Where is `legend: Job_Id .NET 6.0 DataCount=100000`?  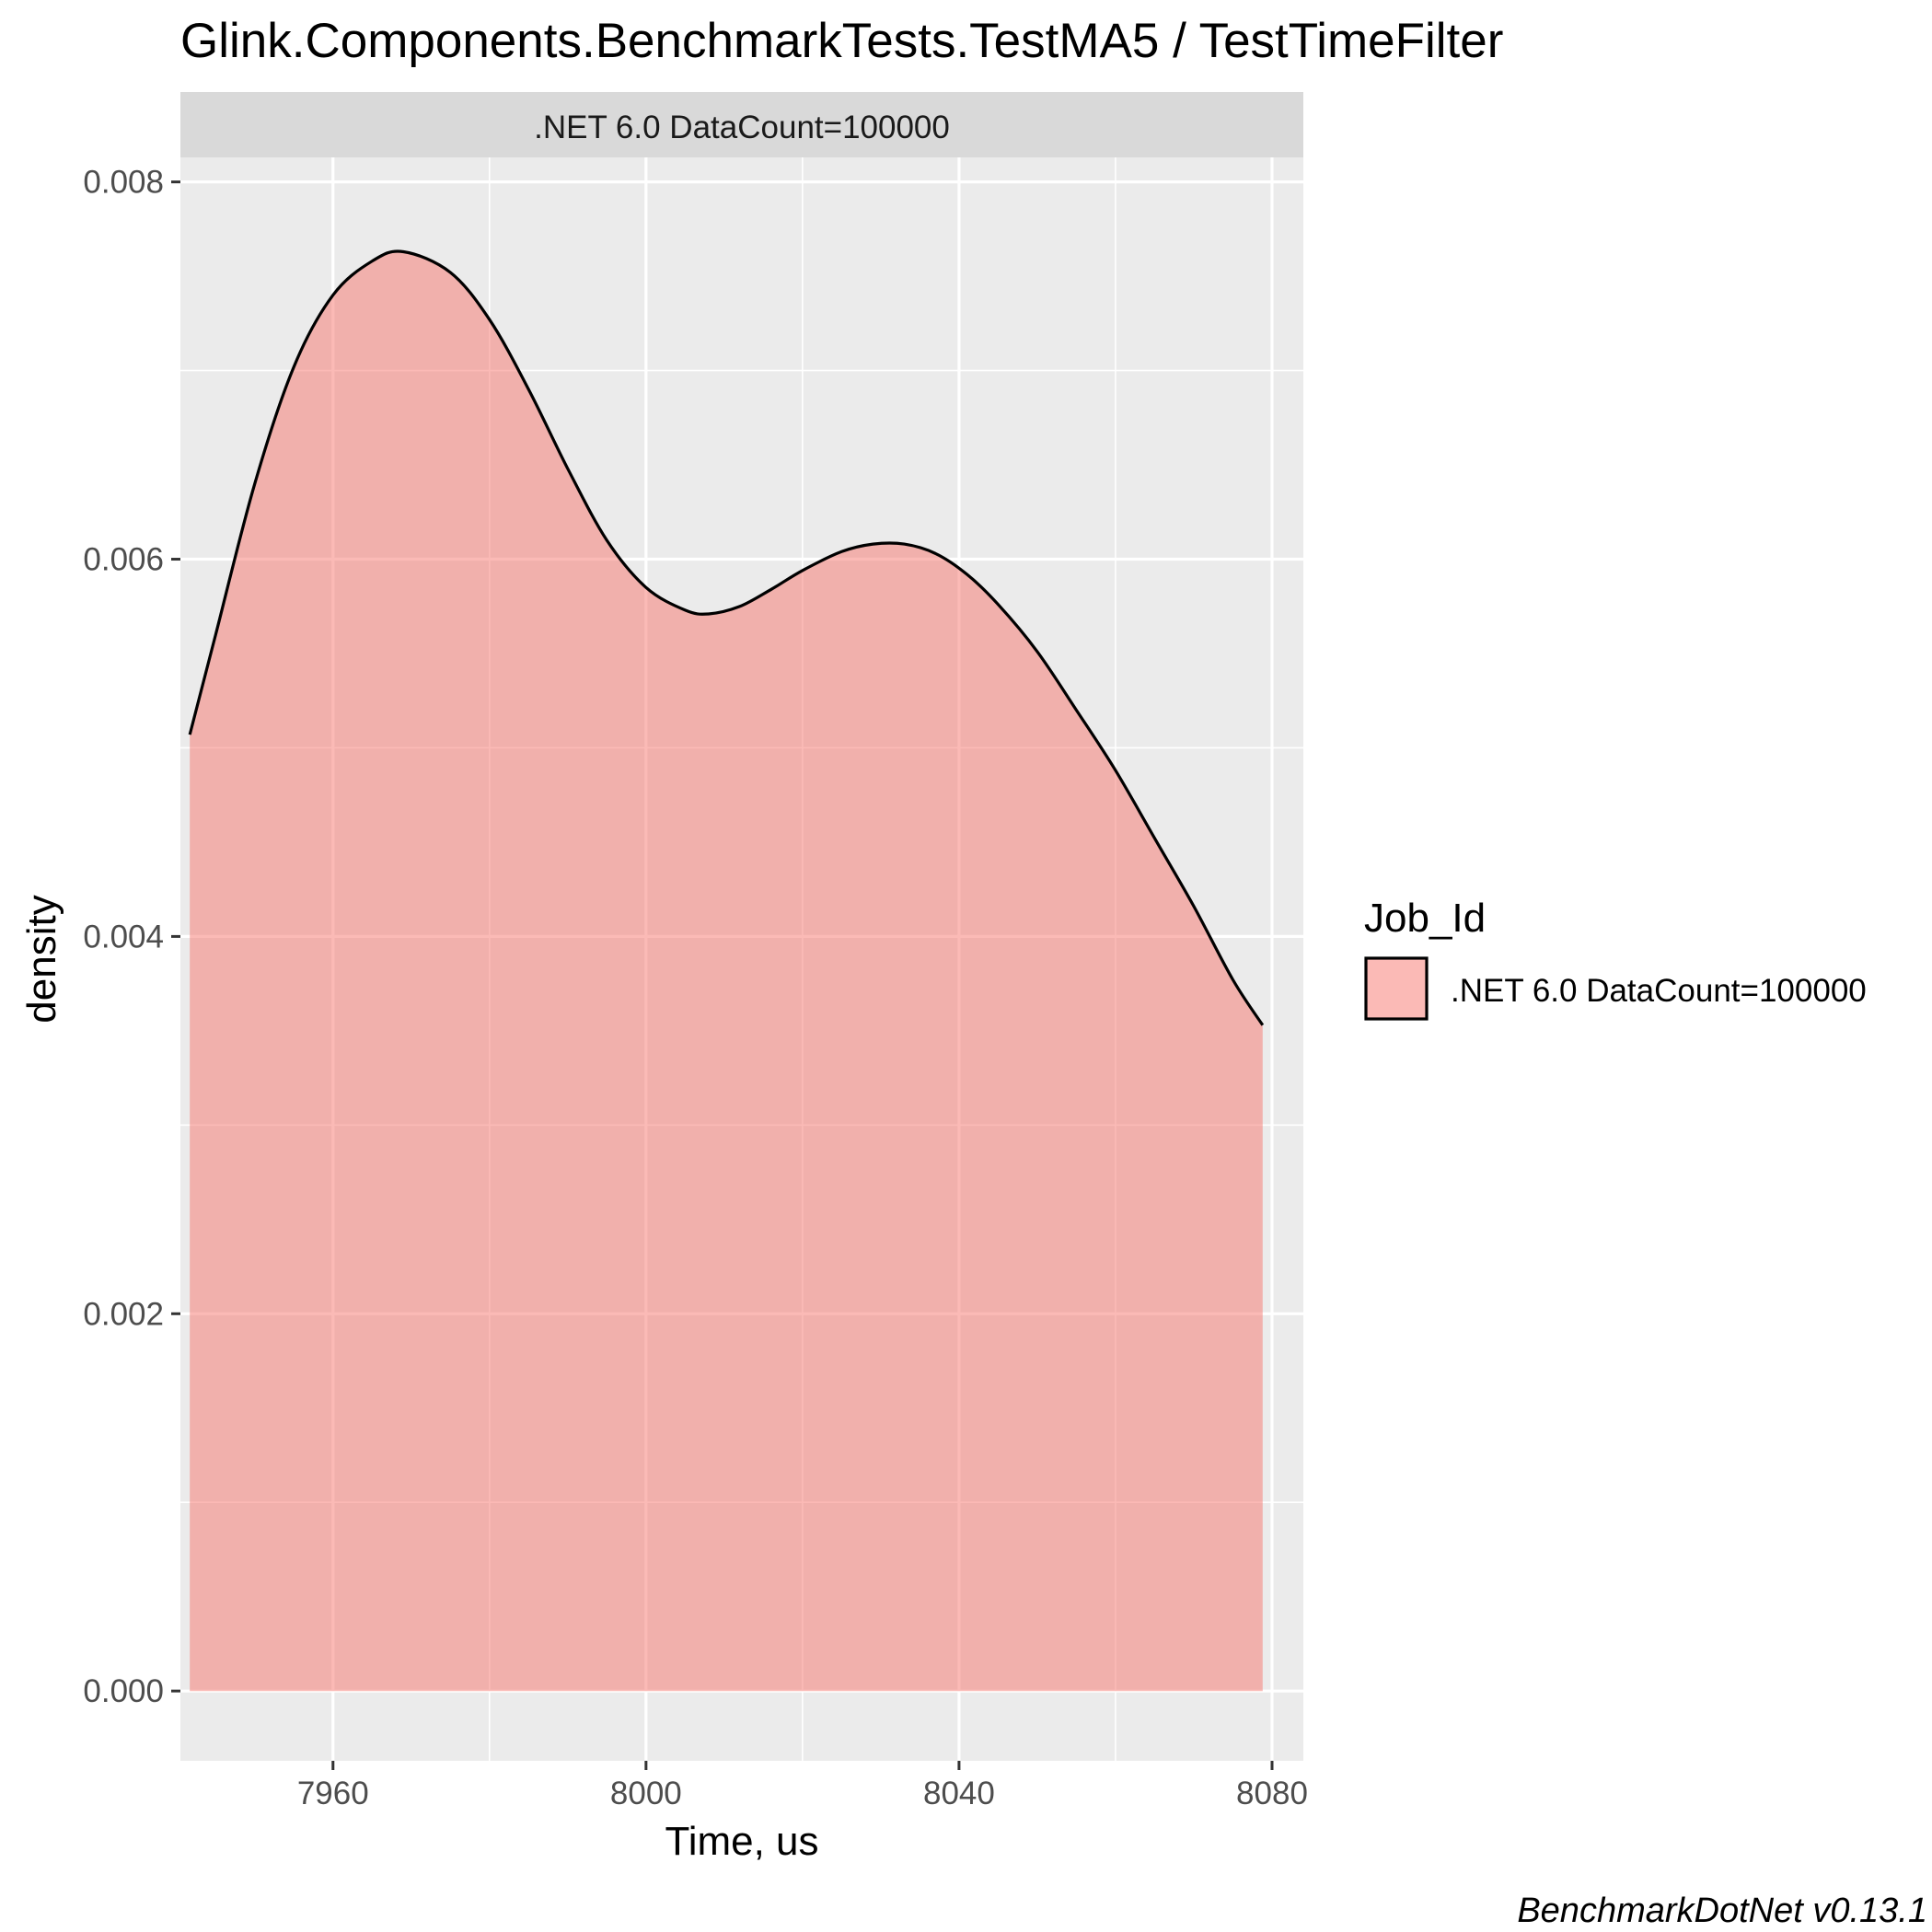
legend: Job_Id .NET 6.0 DataCount=100000 is located at coordinates (1615, 958).